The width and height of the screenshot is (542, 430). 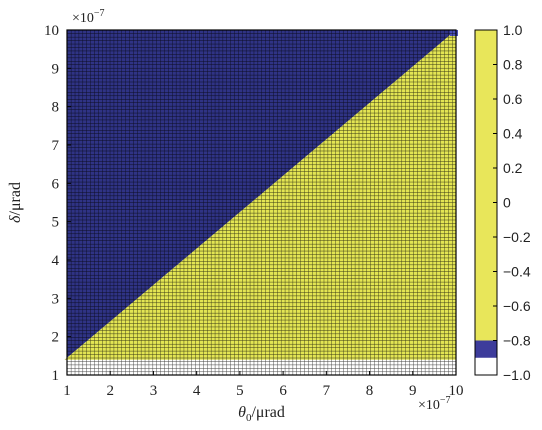 What do you see at coordinates (261, 414) in the screenshot?
I see `x-axis-label: θ0/μrad` at bounding box center [261, 414].